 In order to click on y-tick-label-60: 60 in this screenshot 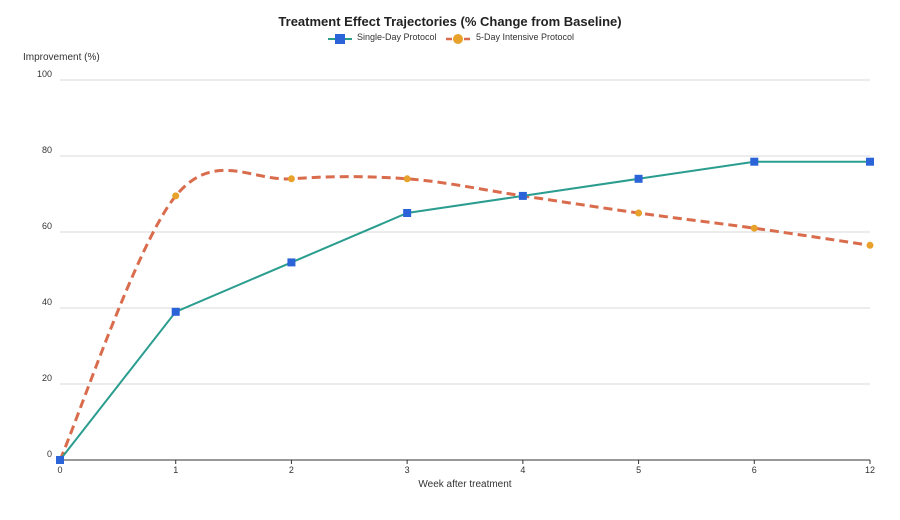, I will do `click(47, 226)`.